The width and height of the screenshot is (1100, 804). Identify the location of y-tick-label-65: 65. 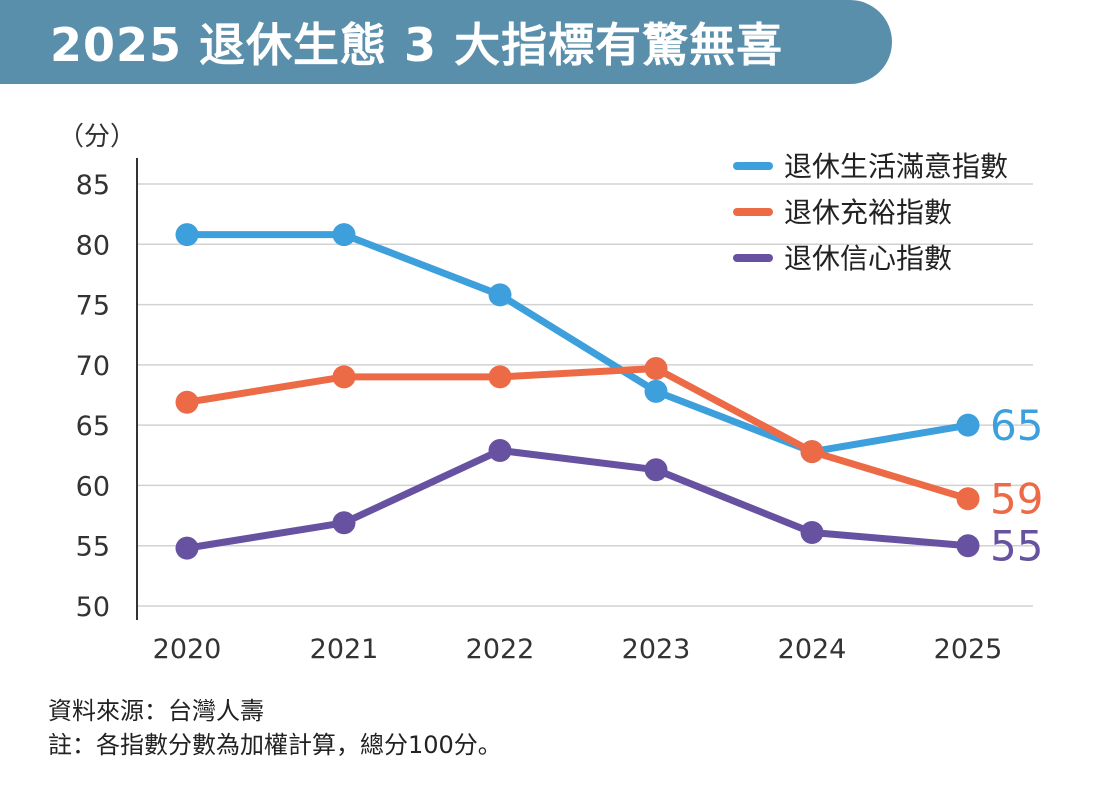
(93, 426).